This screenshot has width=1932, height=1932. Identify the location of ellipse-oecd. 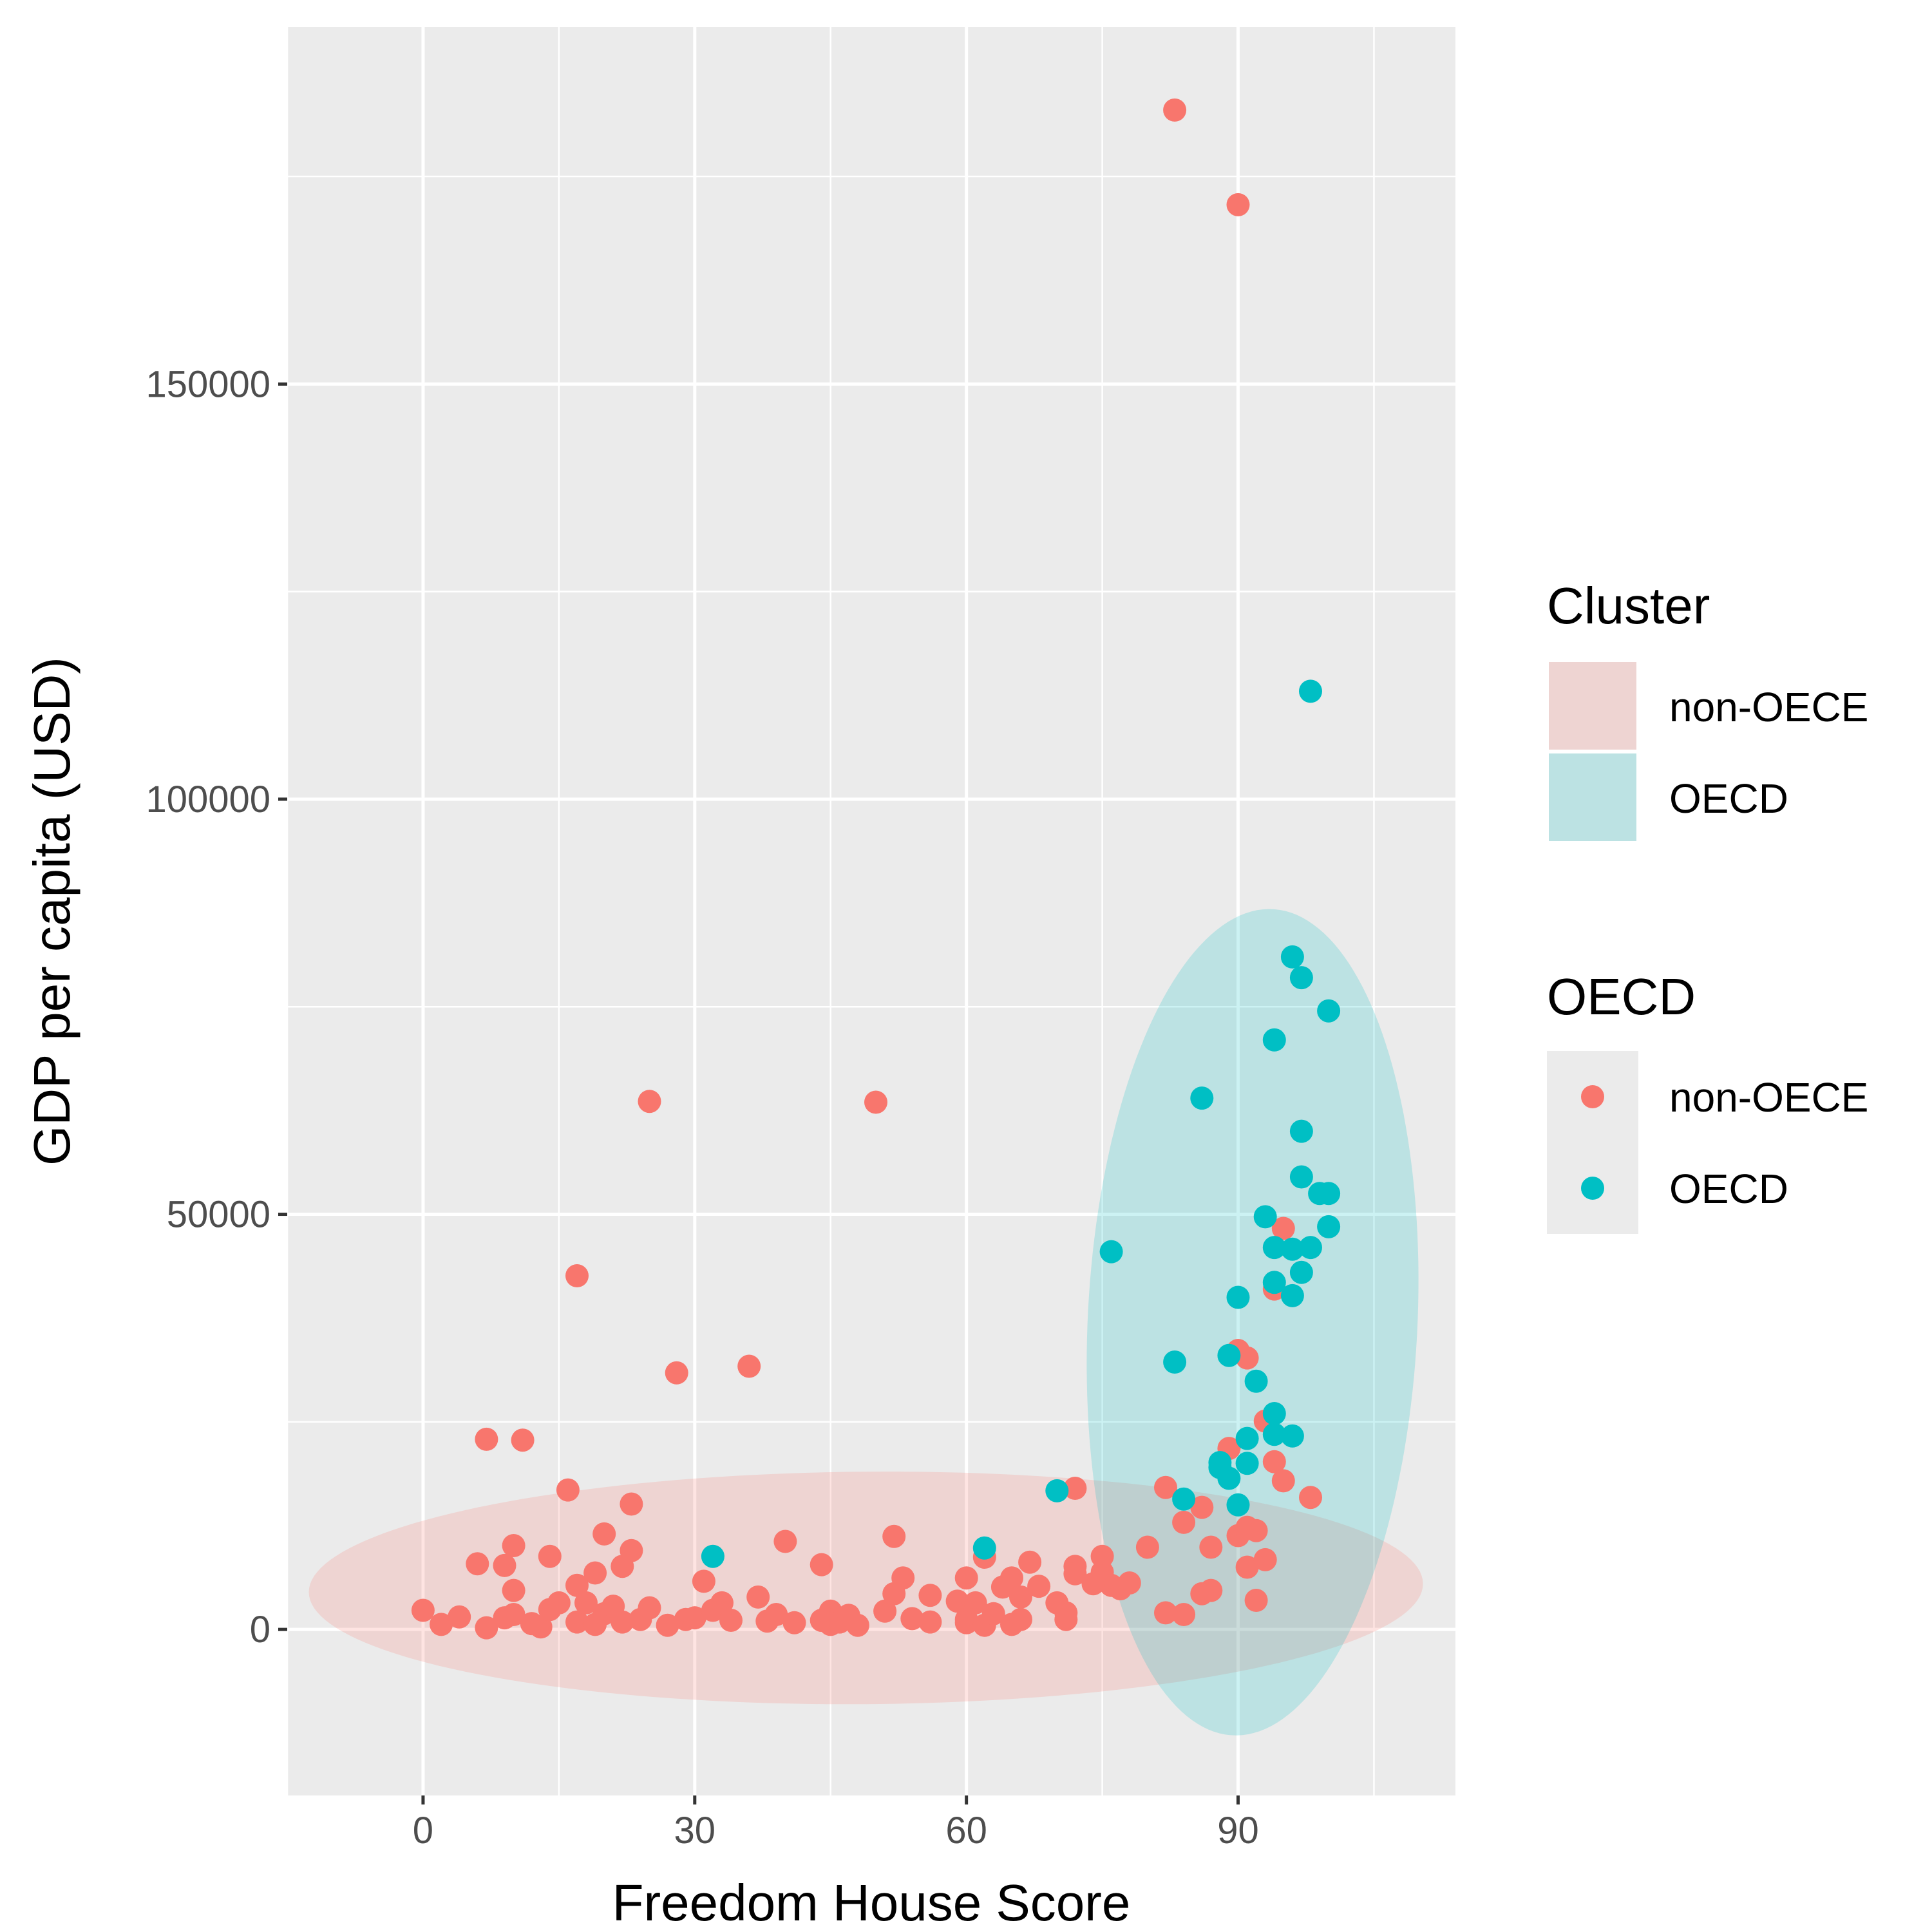
(1253, 1322).